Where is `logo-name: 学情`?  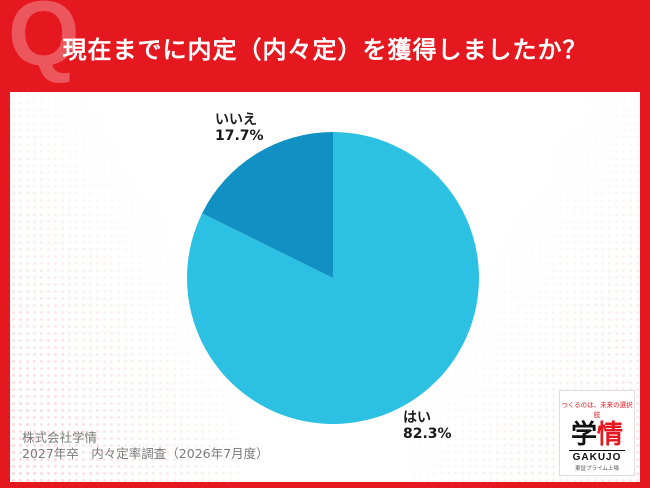
logo-name: 学情 is located at coordinates (597, 435).